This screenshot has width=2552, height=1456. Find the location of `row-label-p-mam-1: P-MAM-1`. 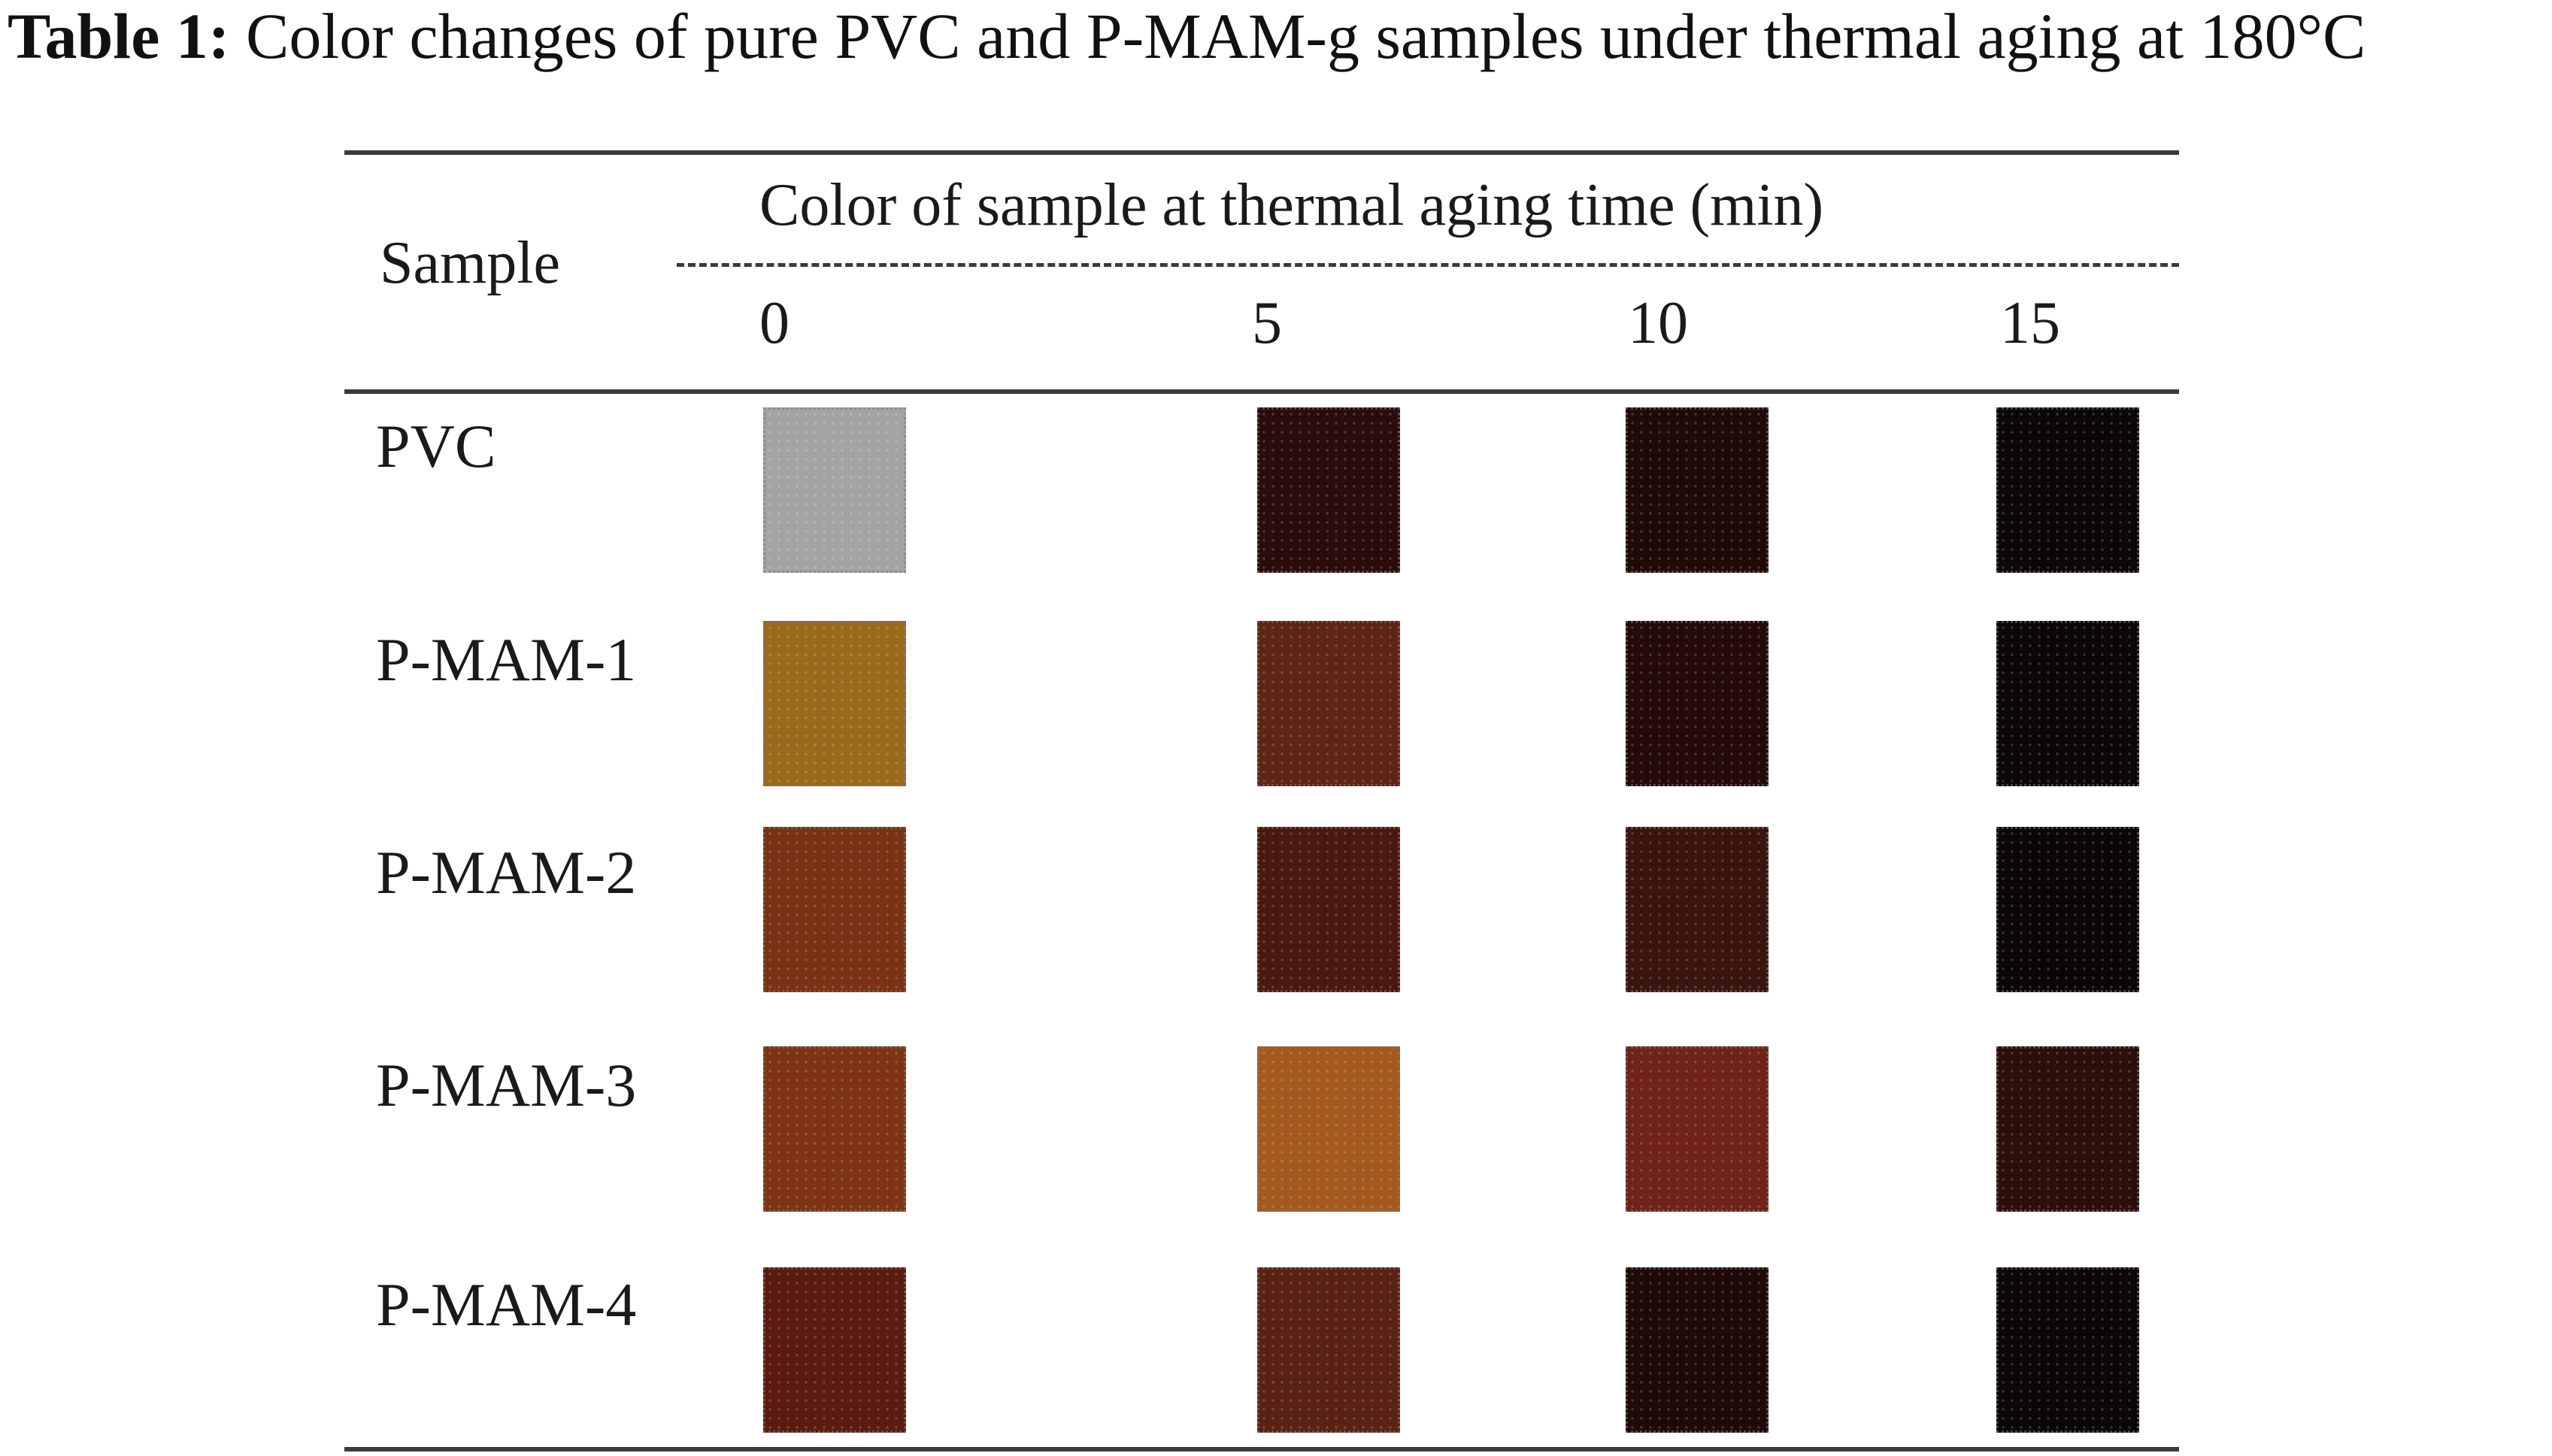

row-label-p-mam-1: P-MAM-1 is located at coordinates (506, 659).